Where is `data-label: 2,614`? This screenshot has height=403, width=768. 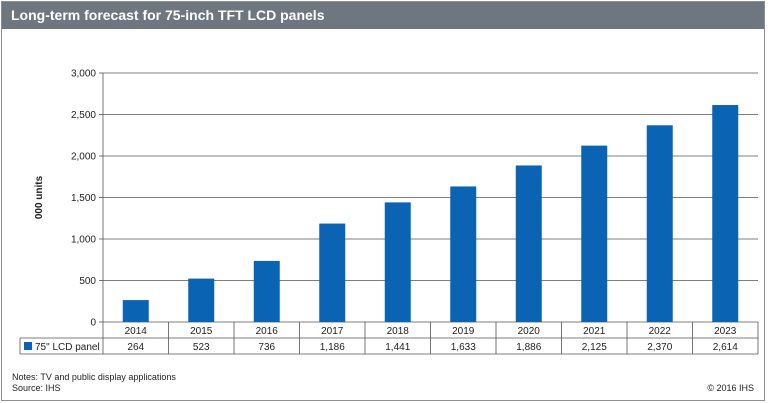
data-label: 2,614 is located at coordinates (725, 347).